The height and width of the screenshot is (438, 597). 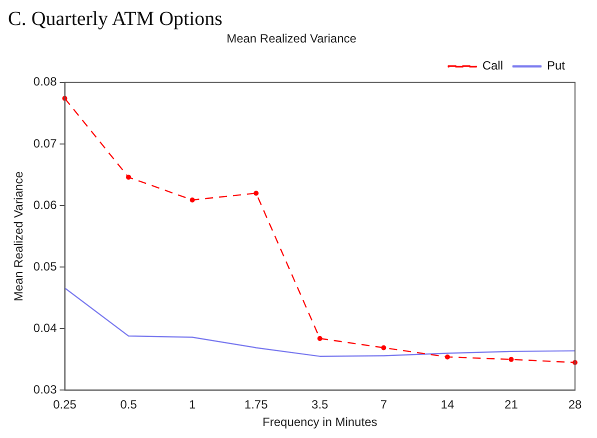 I want to click on x-tick-label: 1, so click(x=192, y=405).